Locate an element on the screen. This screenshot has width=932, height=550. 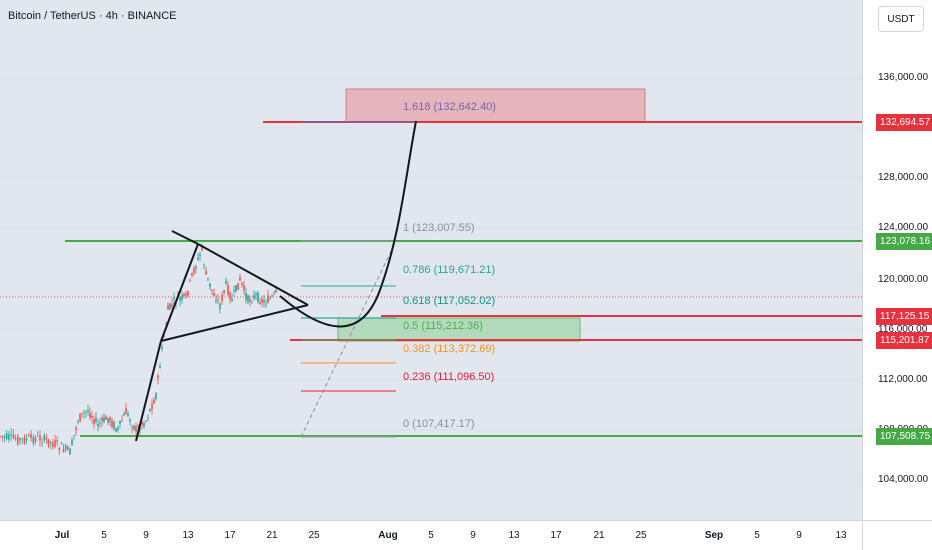
time-axis is located at coordinates (431, 535).